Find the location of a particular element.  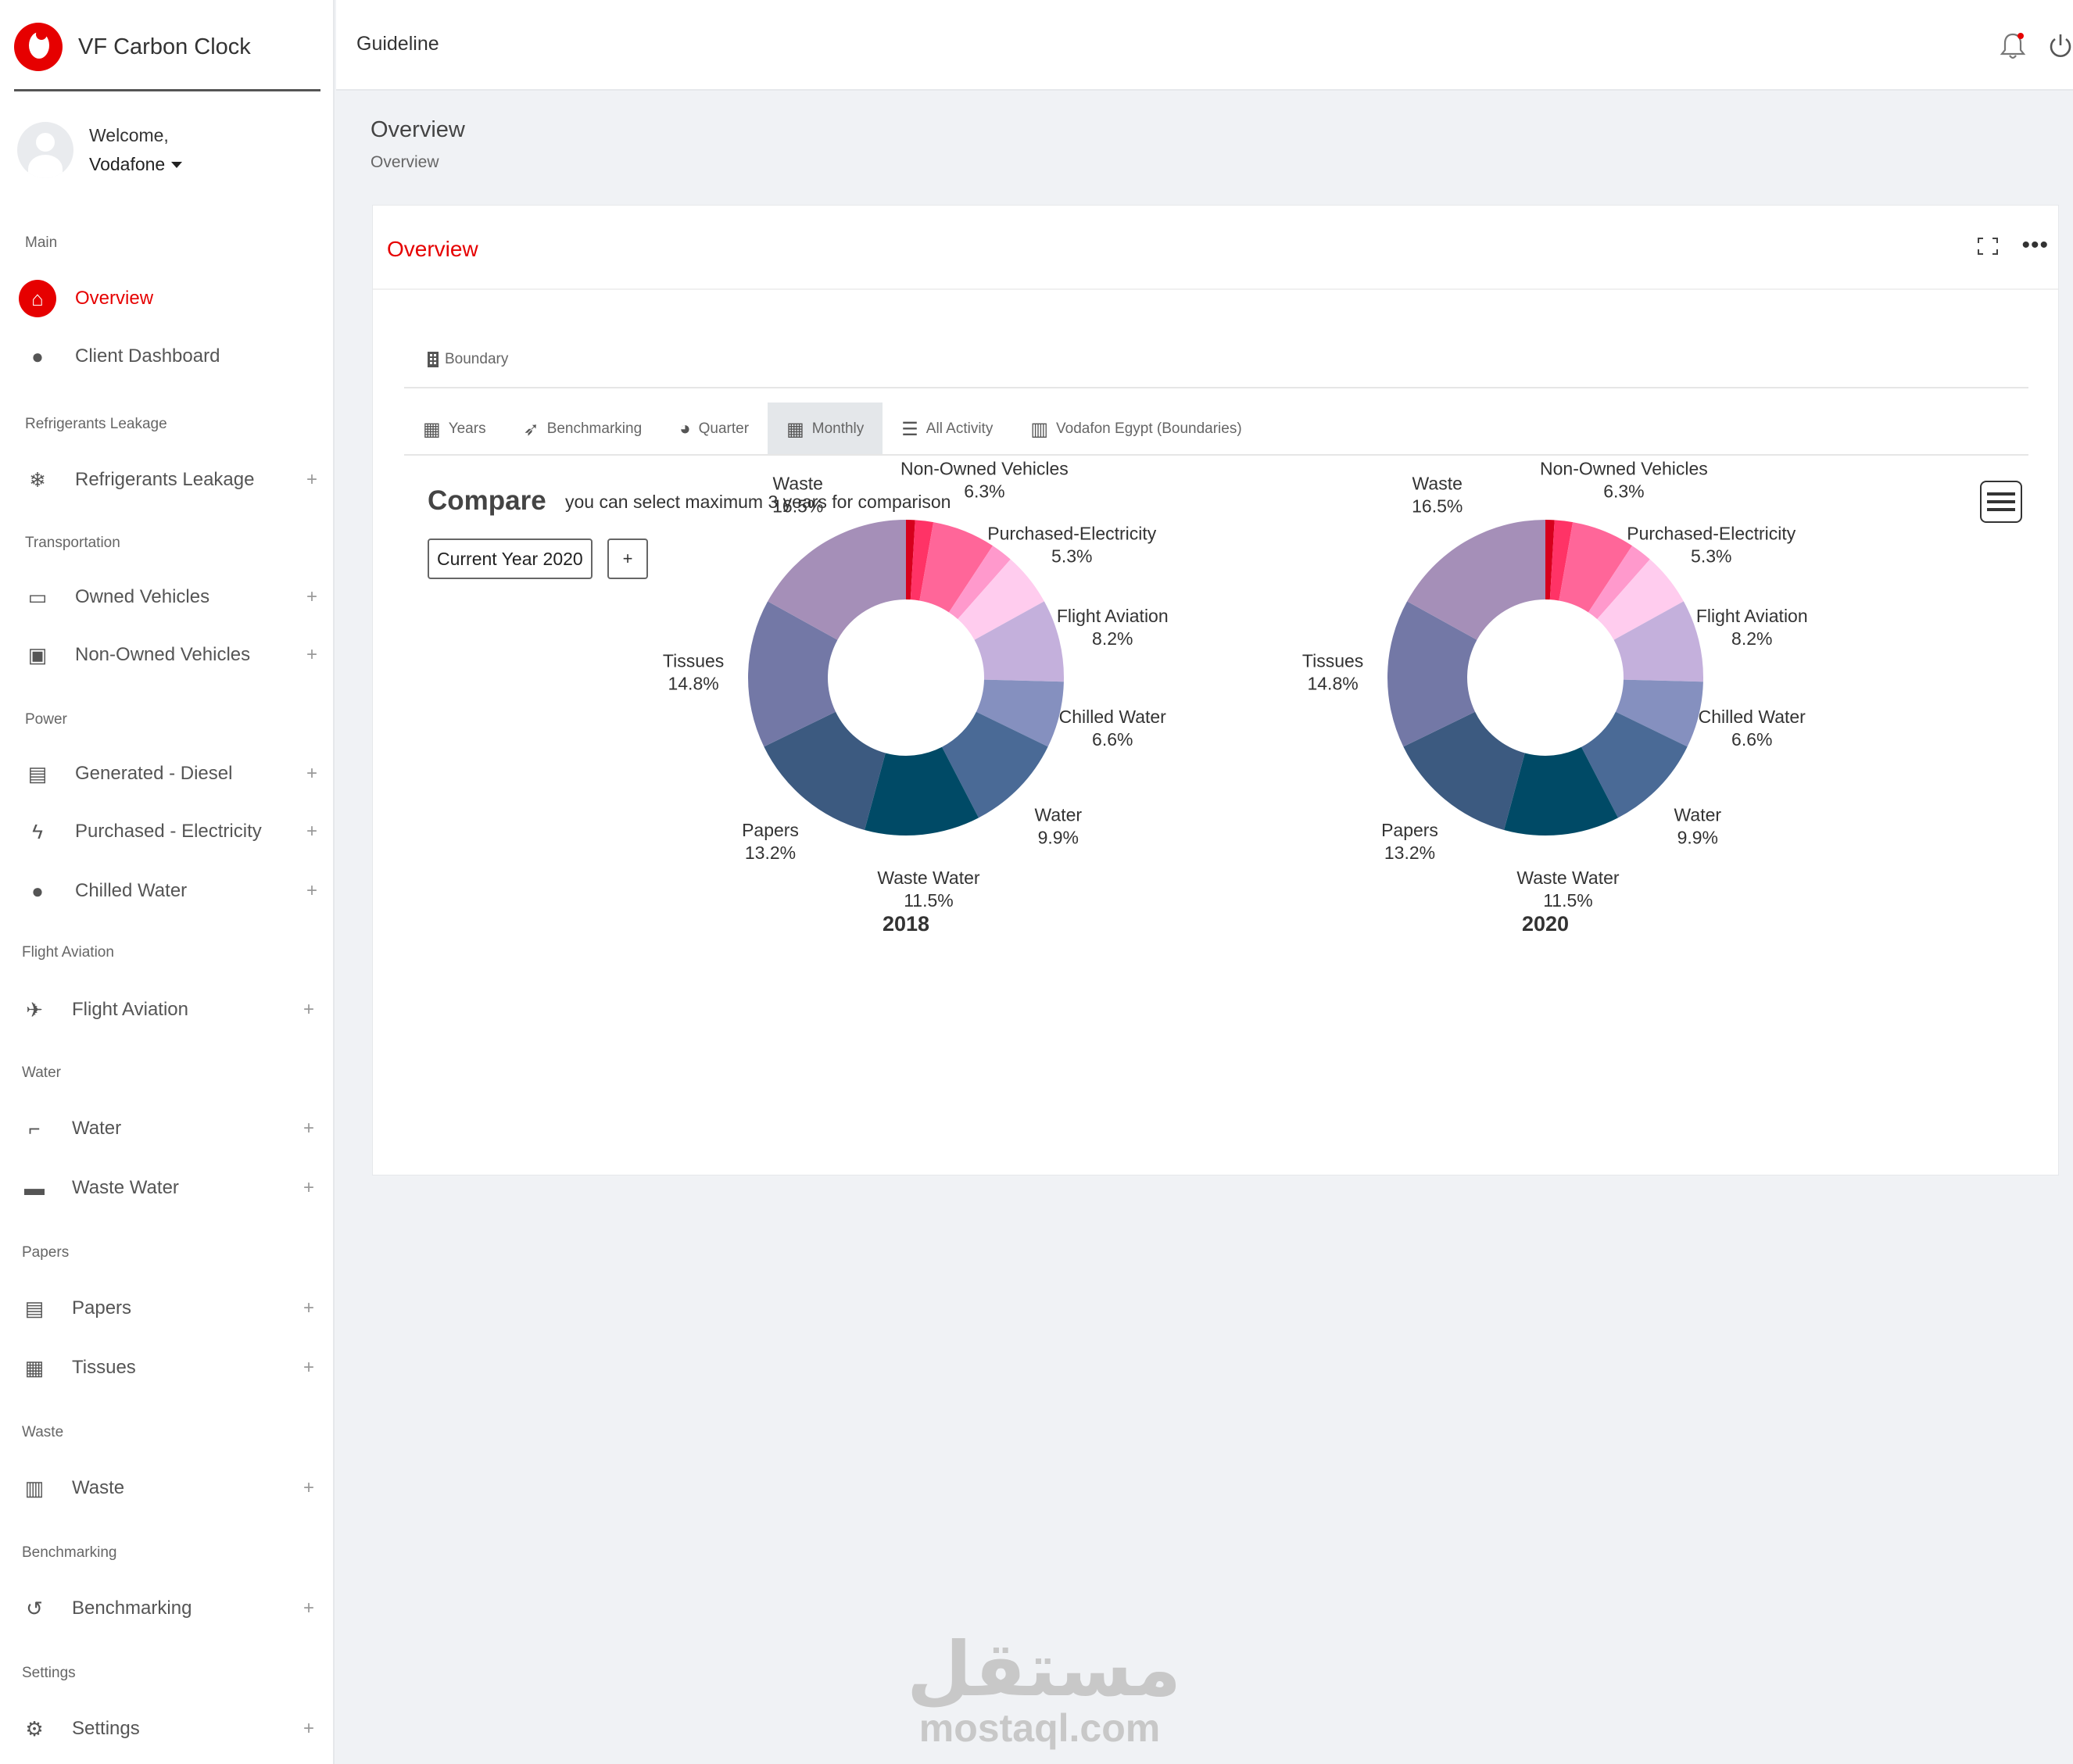

sidebar-item-purchased-electricity: ϟ Purchased - Electricity + is located at coordinates (171, 831).